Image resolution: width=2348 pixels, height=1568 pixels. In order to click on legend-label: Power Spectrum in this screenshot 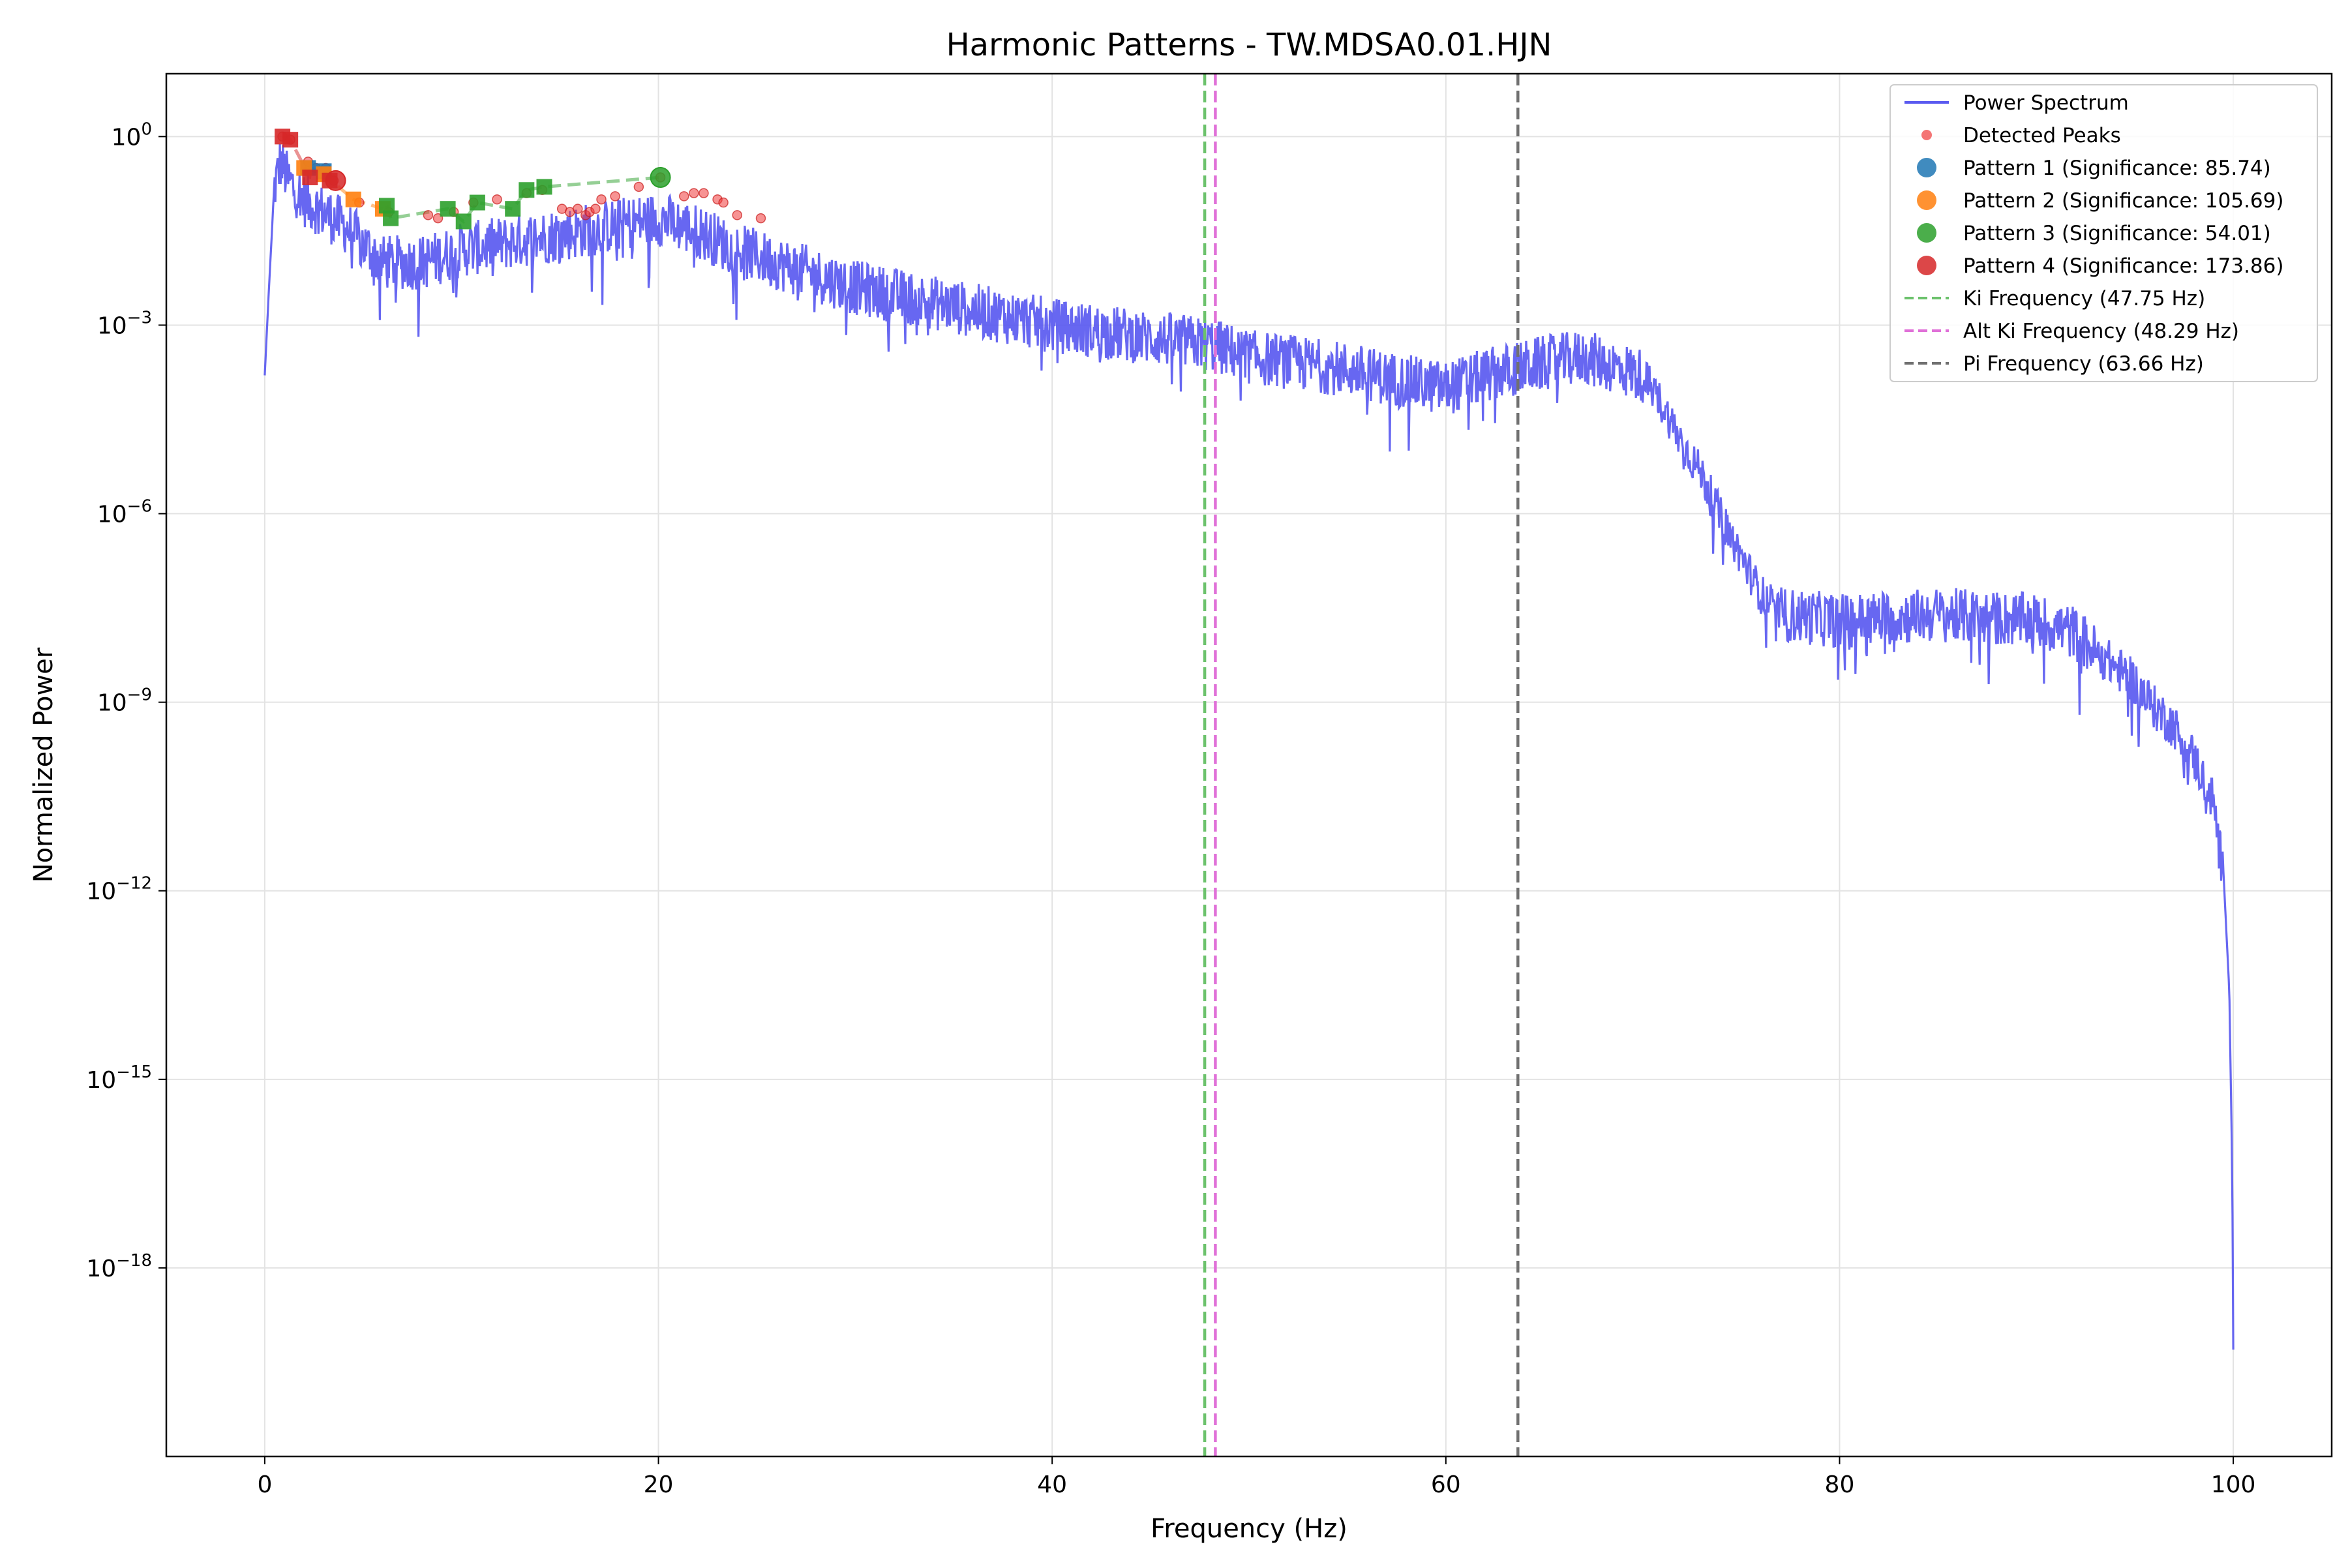, I will do `click(2046, 103)`.